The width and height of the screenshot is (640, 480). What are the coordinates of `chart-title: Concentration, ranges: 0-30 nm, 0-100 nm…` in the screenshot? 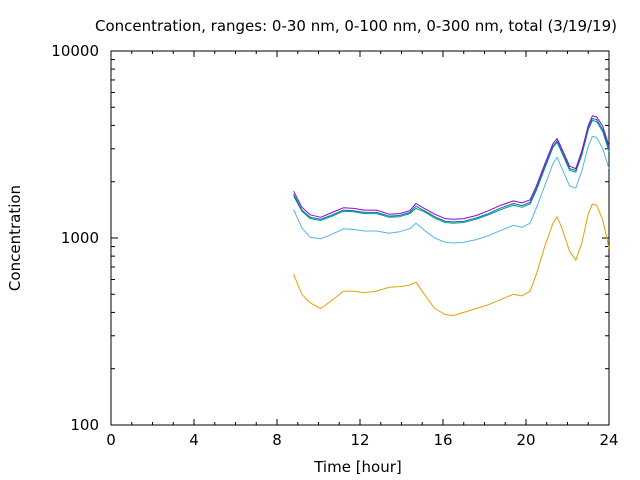 It's located at (356, 26).